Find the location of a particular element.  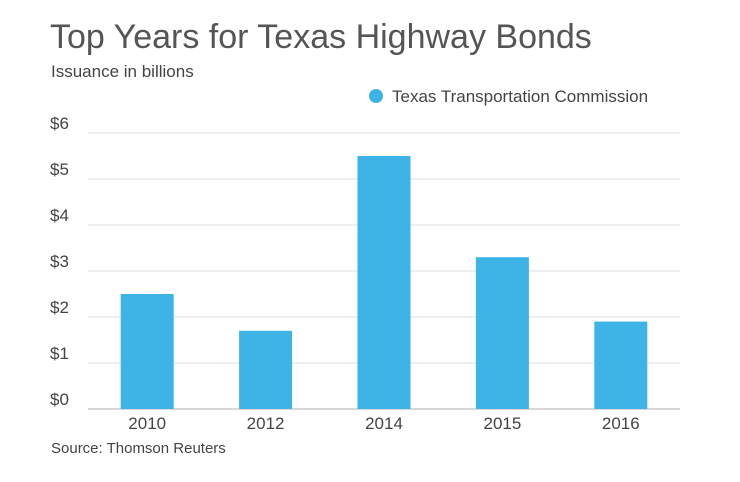

y-tick-label: $2 is located at coordinates (59, 307).